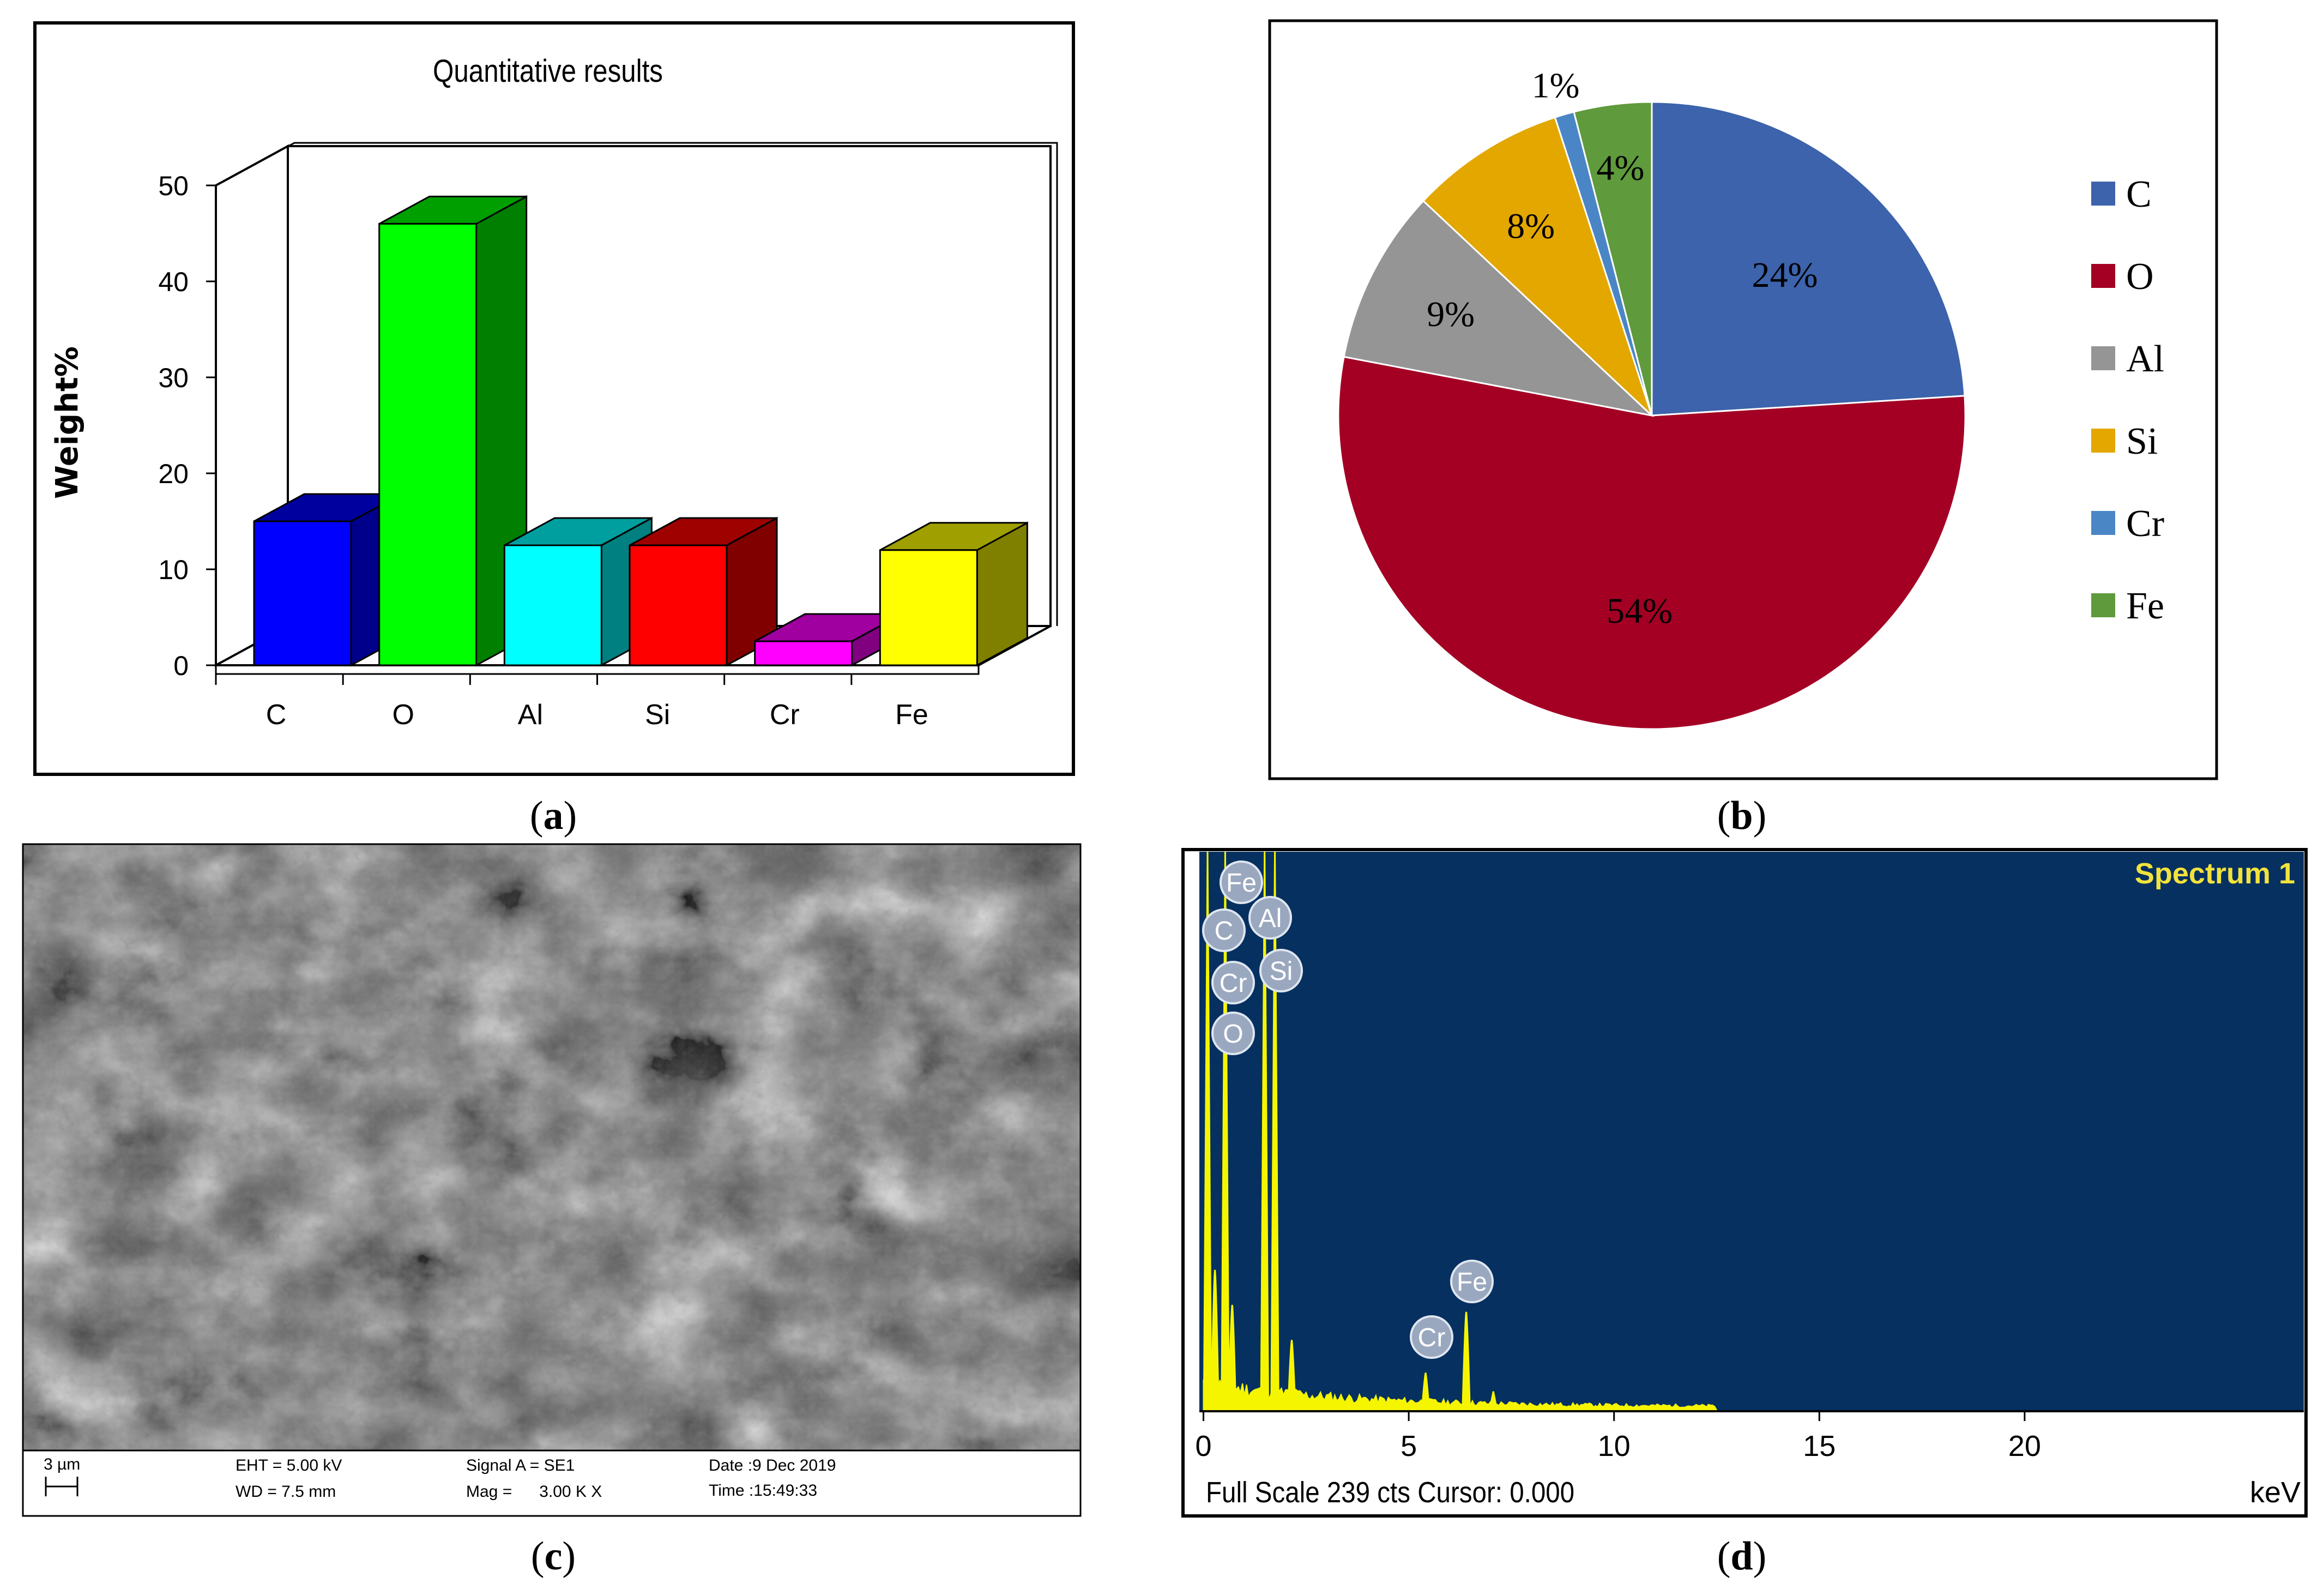 The image size is (2324, 1589). What do you see at coordinates (1760, 815) in the screenshot?
I see `caption-b-close: )` at bounding box center [1760, 815].